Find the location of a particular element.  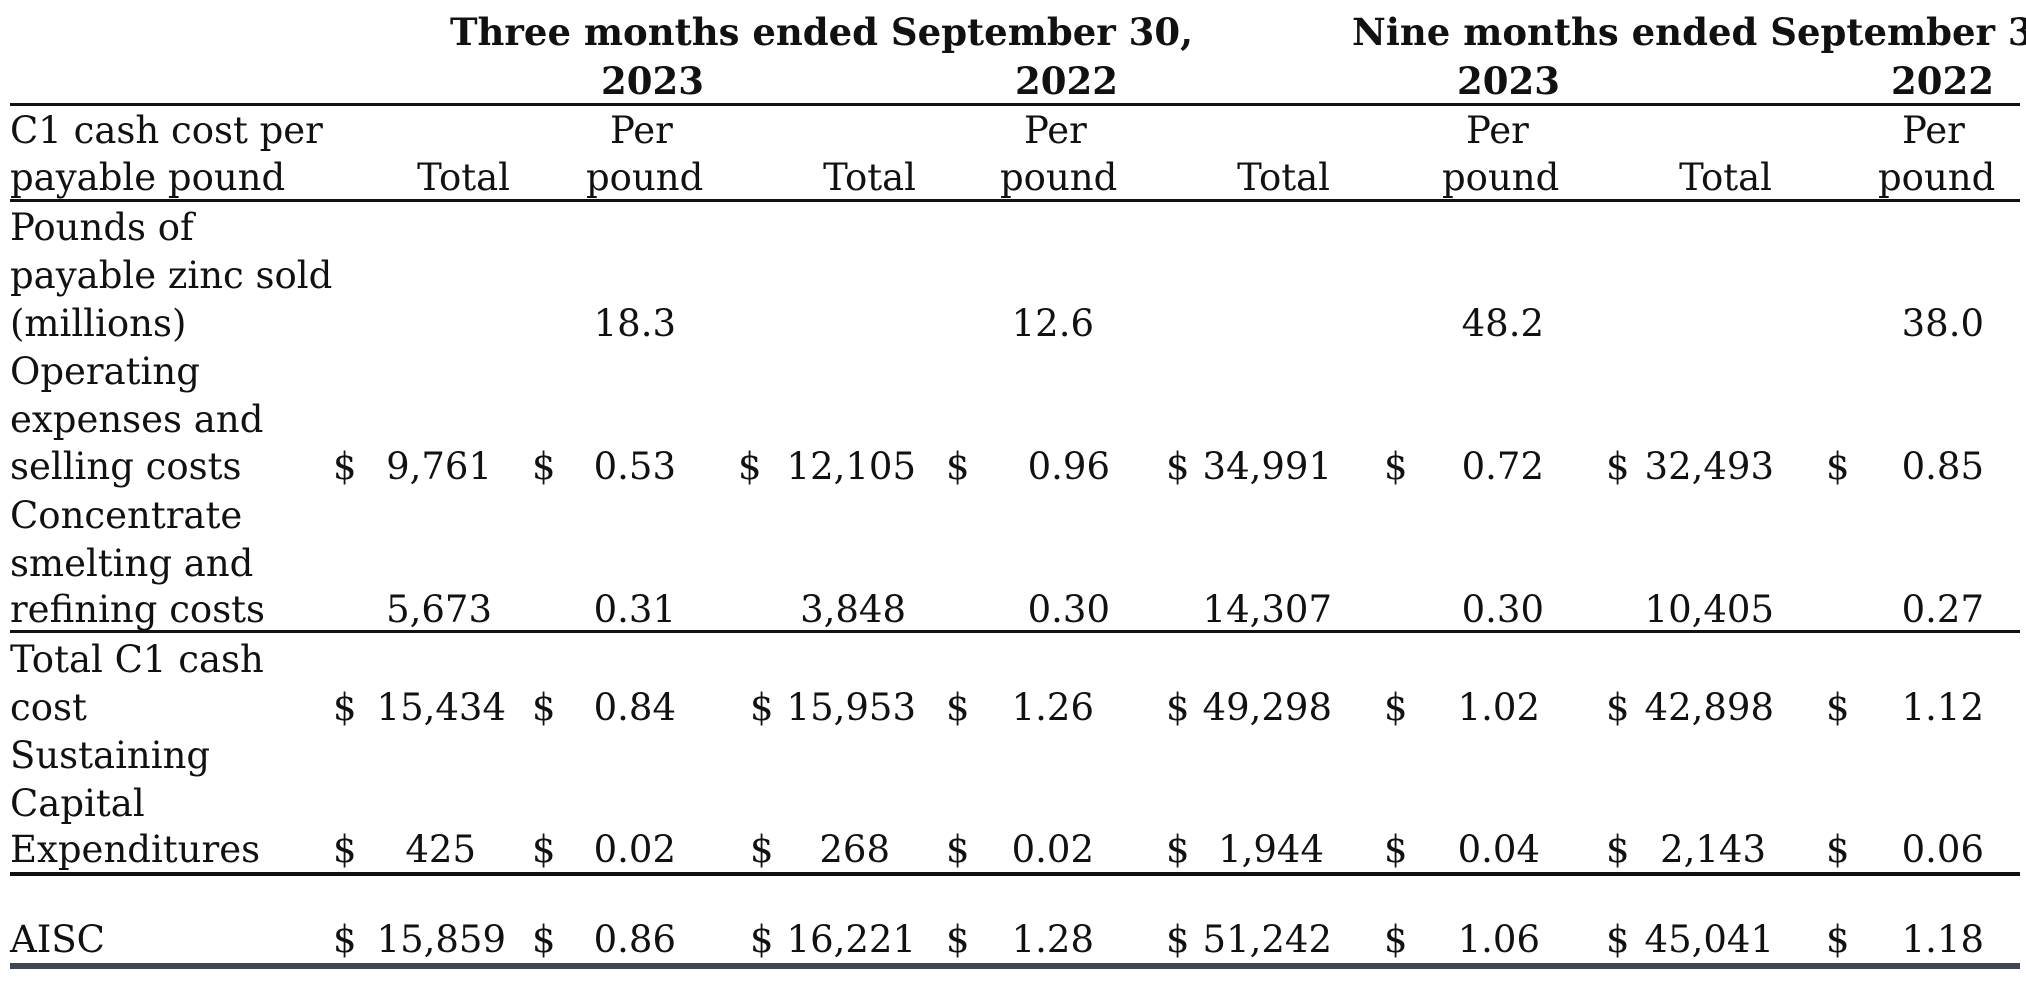

row-label: Sustaining is located at coordinates (110, 755).